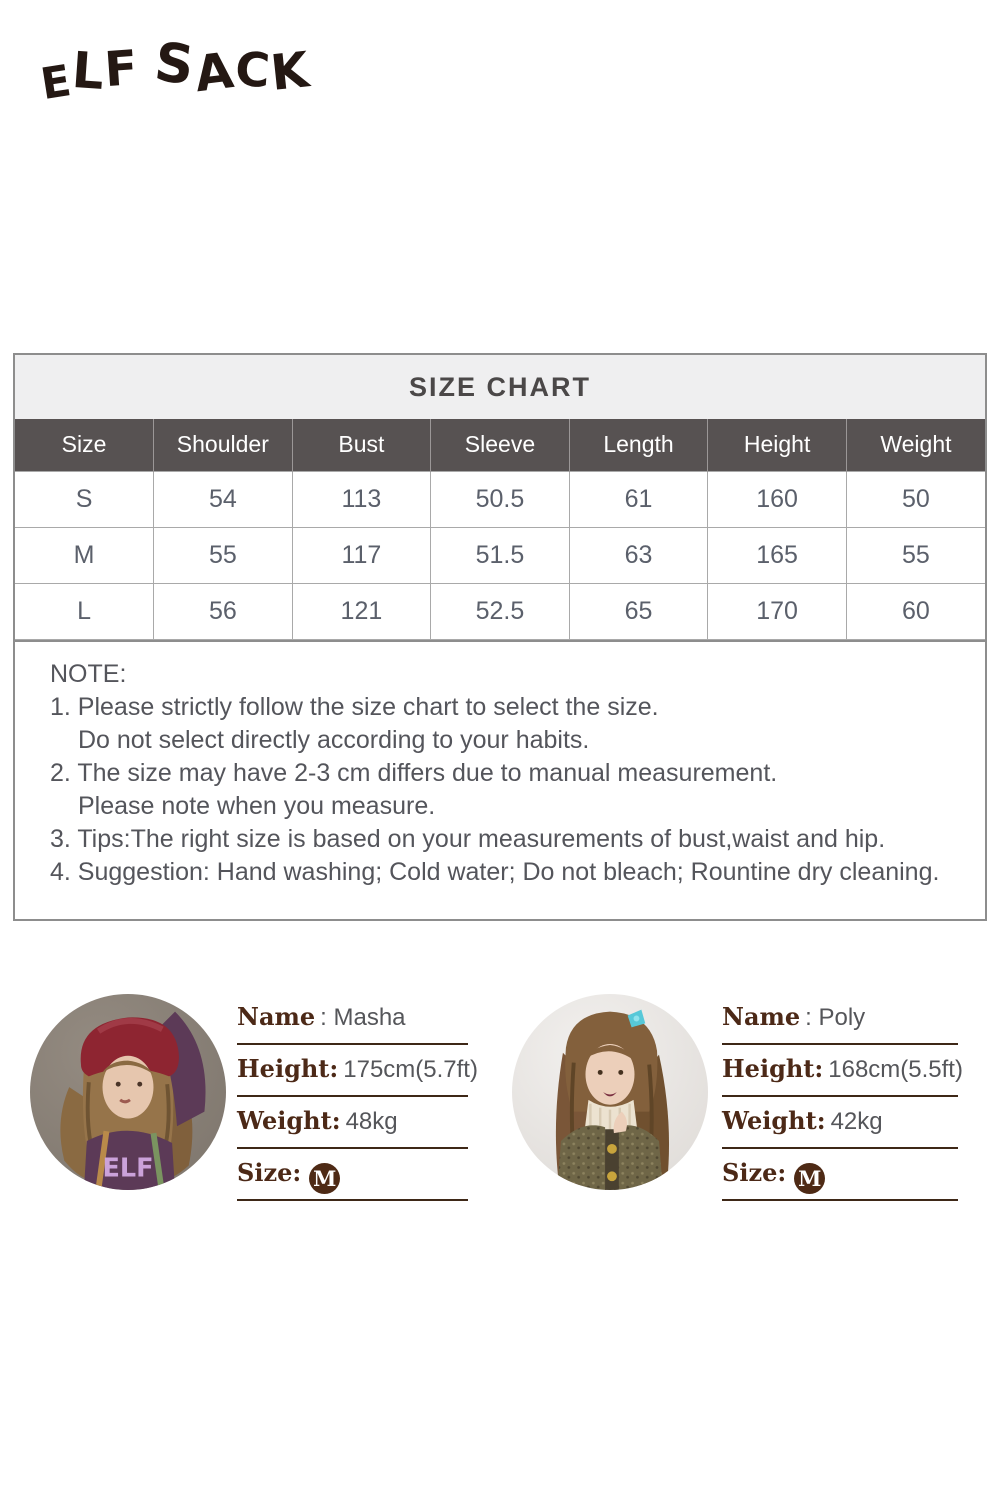  What do you see at coordinates (410, 1069) in the screenshot?
I see `height-value: 175cm(5.7ft)` at bounding box center [410, 1069].